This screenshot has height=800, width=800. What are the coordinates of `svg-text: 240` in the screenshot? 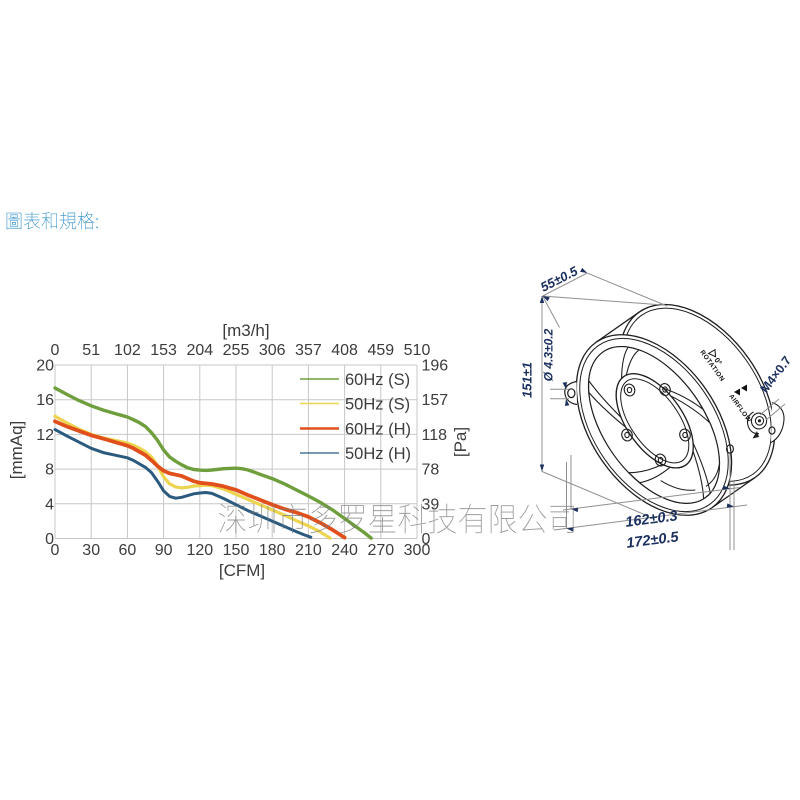 It's located at (344, 550).